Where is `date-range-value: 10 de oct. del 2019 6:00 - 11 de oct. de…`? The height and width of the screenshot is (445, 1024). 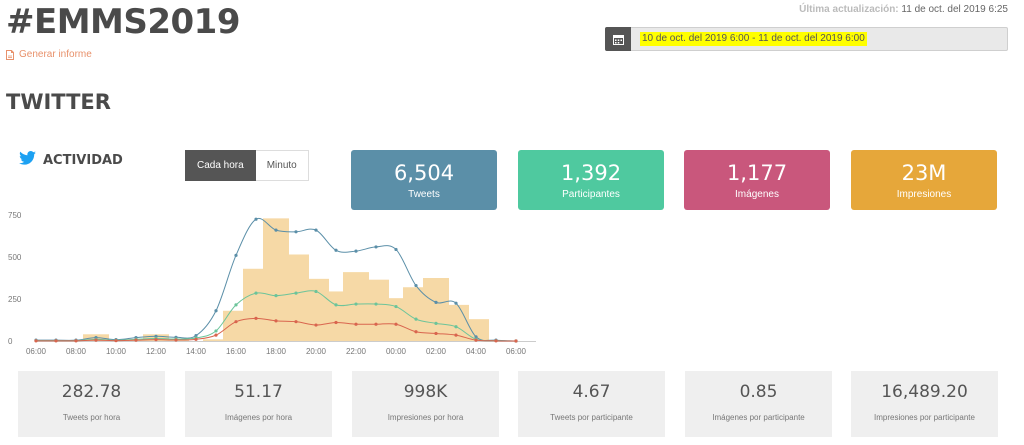
date-range-value: 10 de oct. del 2019 6:00 - 11 de oct. de… is located at coordinates (753, 39).